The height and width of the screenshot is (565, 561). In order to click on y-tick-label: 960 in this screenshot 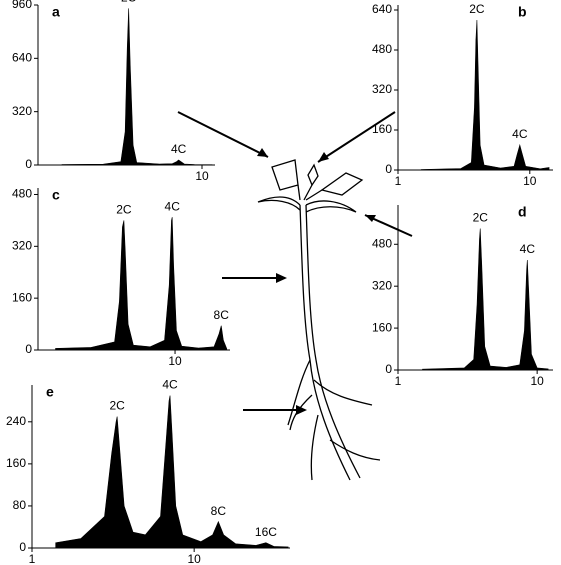, I will do `click(22, 5)`.